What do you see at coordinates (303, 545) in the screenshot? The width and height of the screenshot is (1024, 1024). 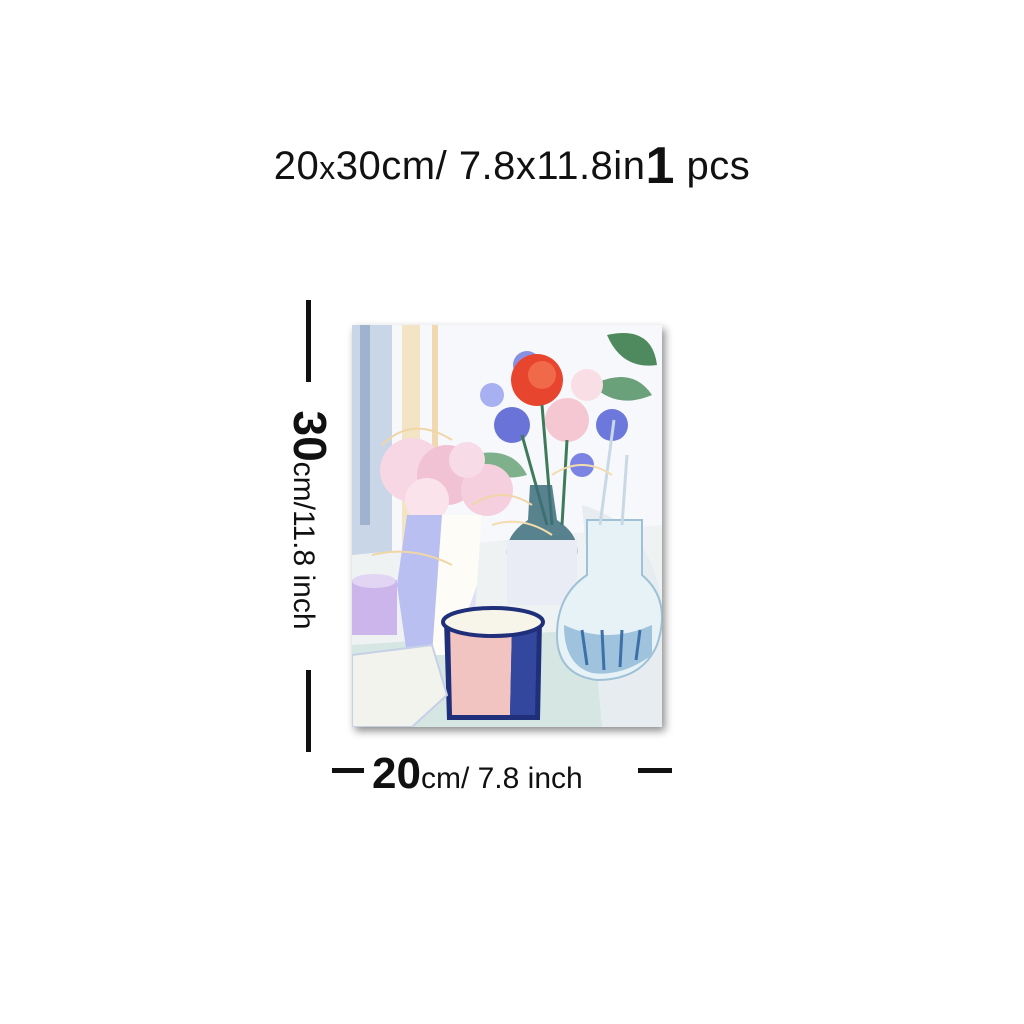 I see `height-unit: cm/11.8 inch` at bounding box center [303, 545].